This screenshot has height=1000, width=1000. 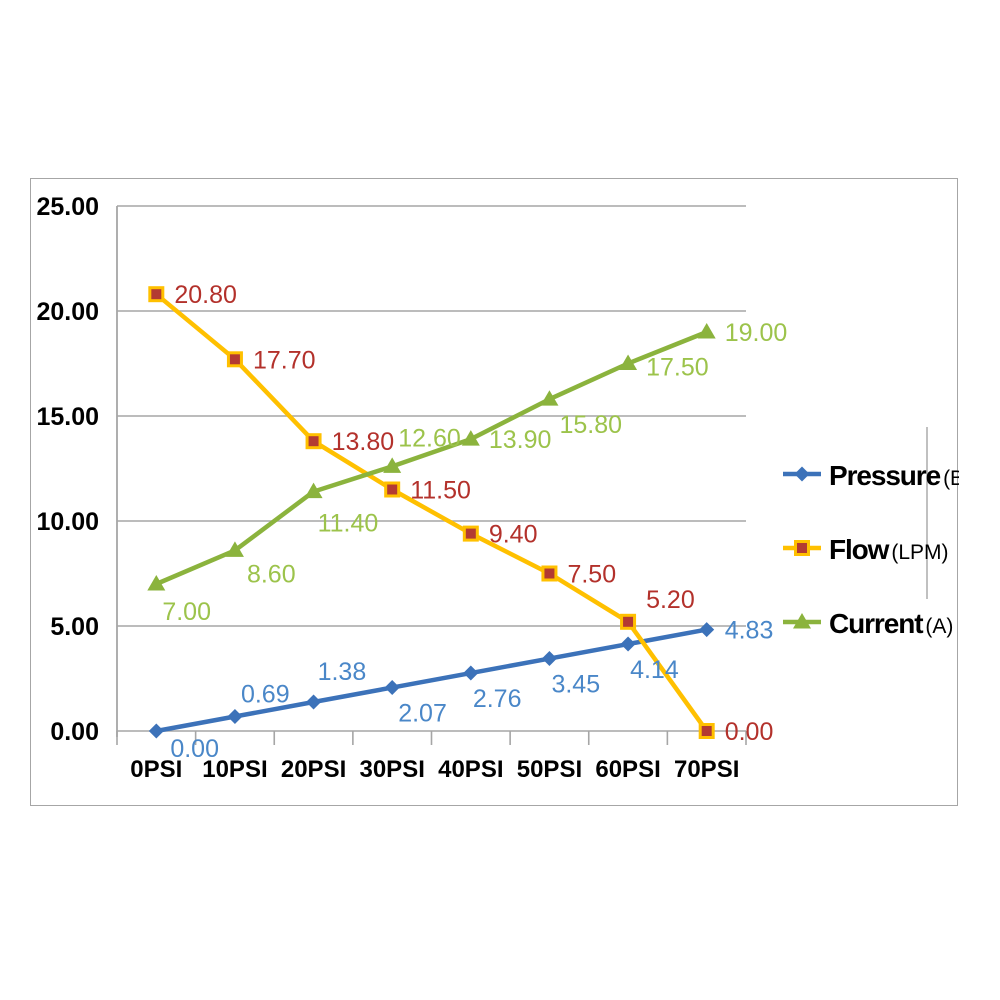 I want to click on legend-item-flow: Flow (LPM), so click(x=866, y=549).